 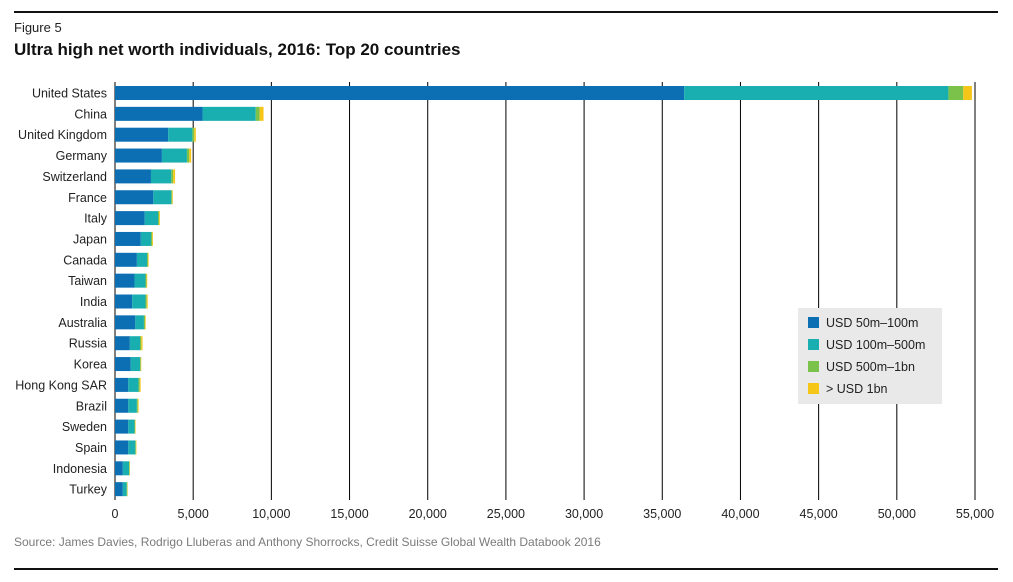 I want to click on top-rule, so click(x=506, y=12).